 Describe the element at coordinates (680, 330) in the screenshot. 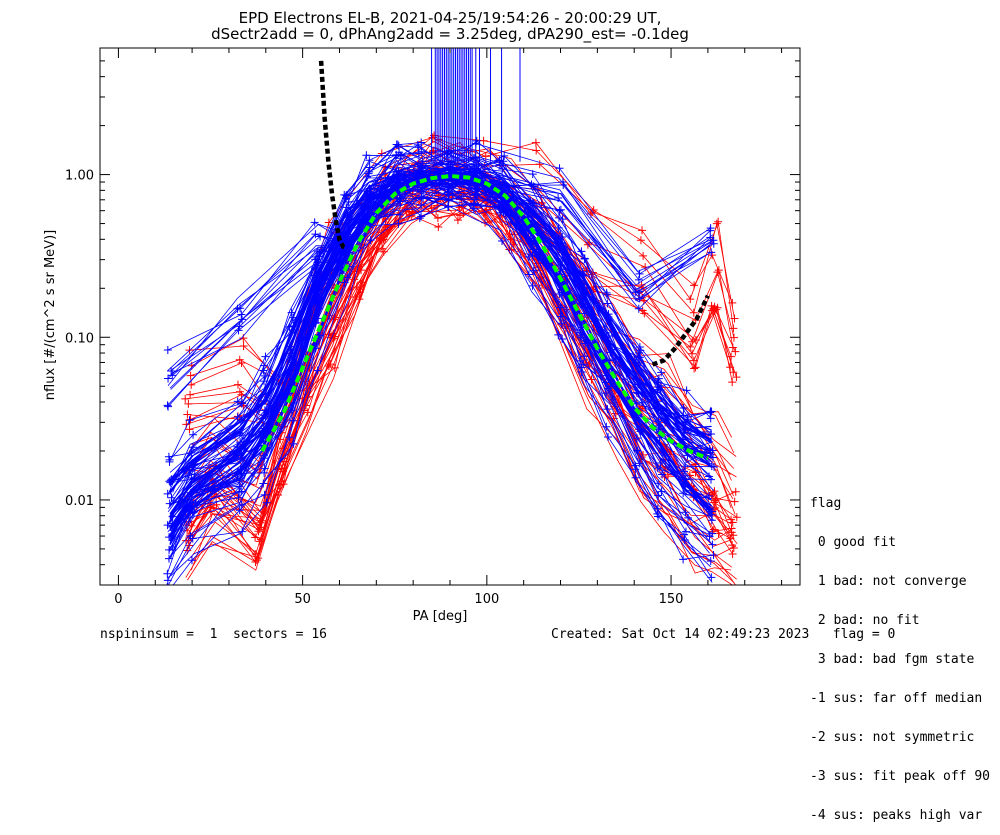

I see `model-curve-right` at that location.